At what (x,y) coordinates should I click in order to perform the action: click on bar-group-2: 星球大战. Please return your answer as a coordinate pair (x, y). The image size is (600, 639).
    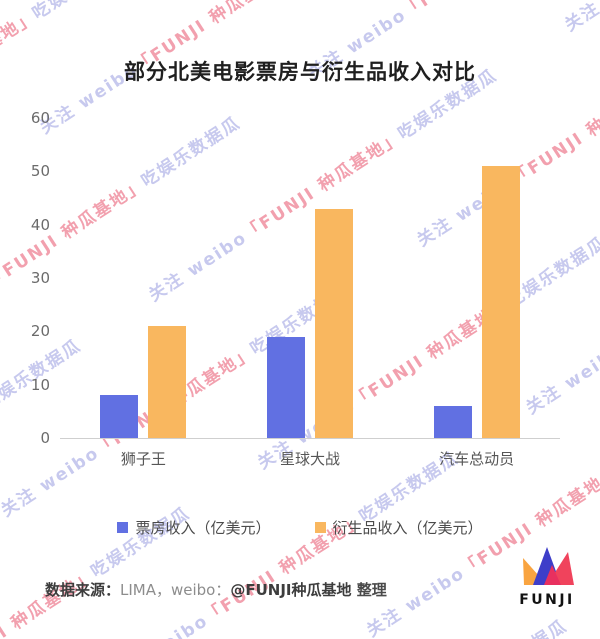
    Looking at the image, I should click on (309, 293).